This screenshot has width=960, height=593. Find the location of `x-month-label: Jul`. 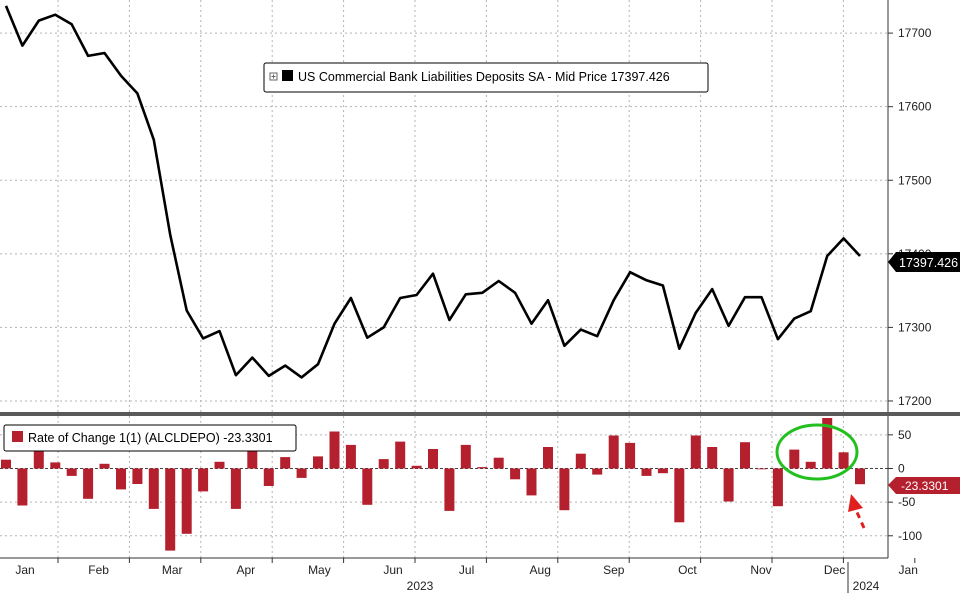

x-month-label: Jul is located at coordinates (466, 570).